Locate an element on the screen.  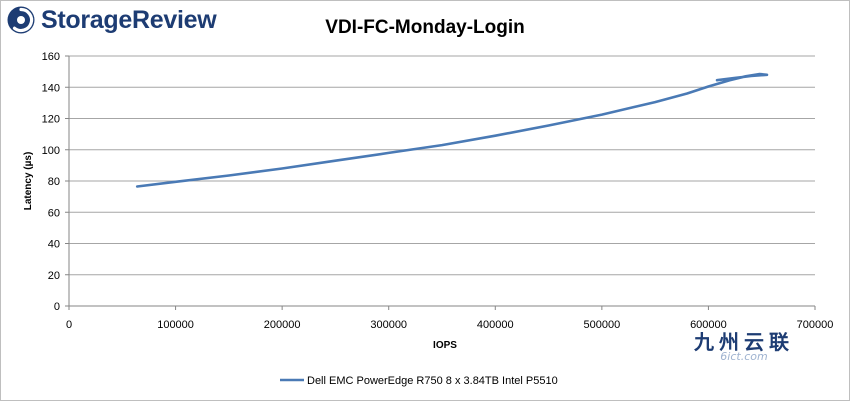
logo-text: StorageReview is located at coordinates (129, 19).